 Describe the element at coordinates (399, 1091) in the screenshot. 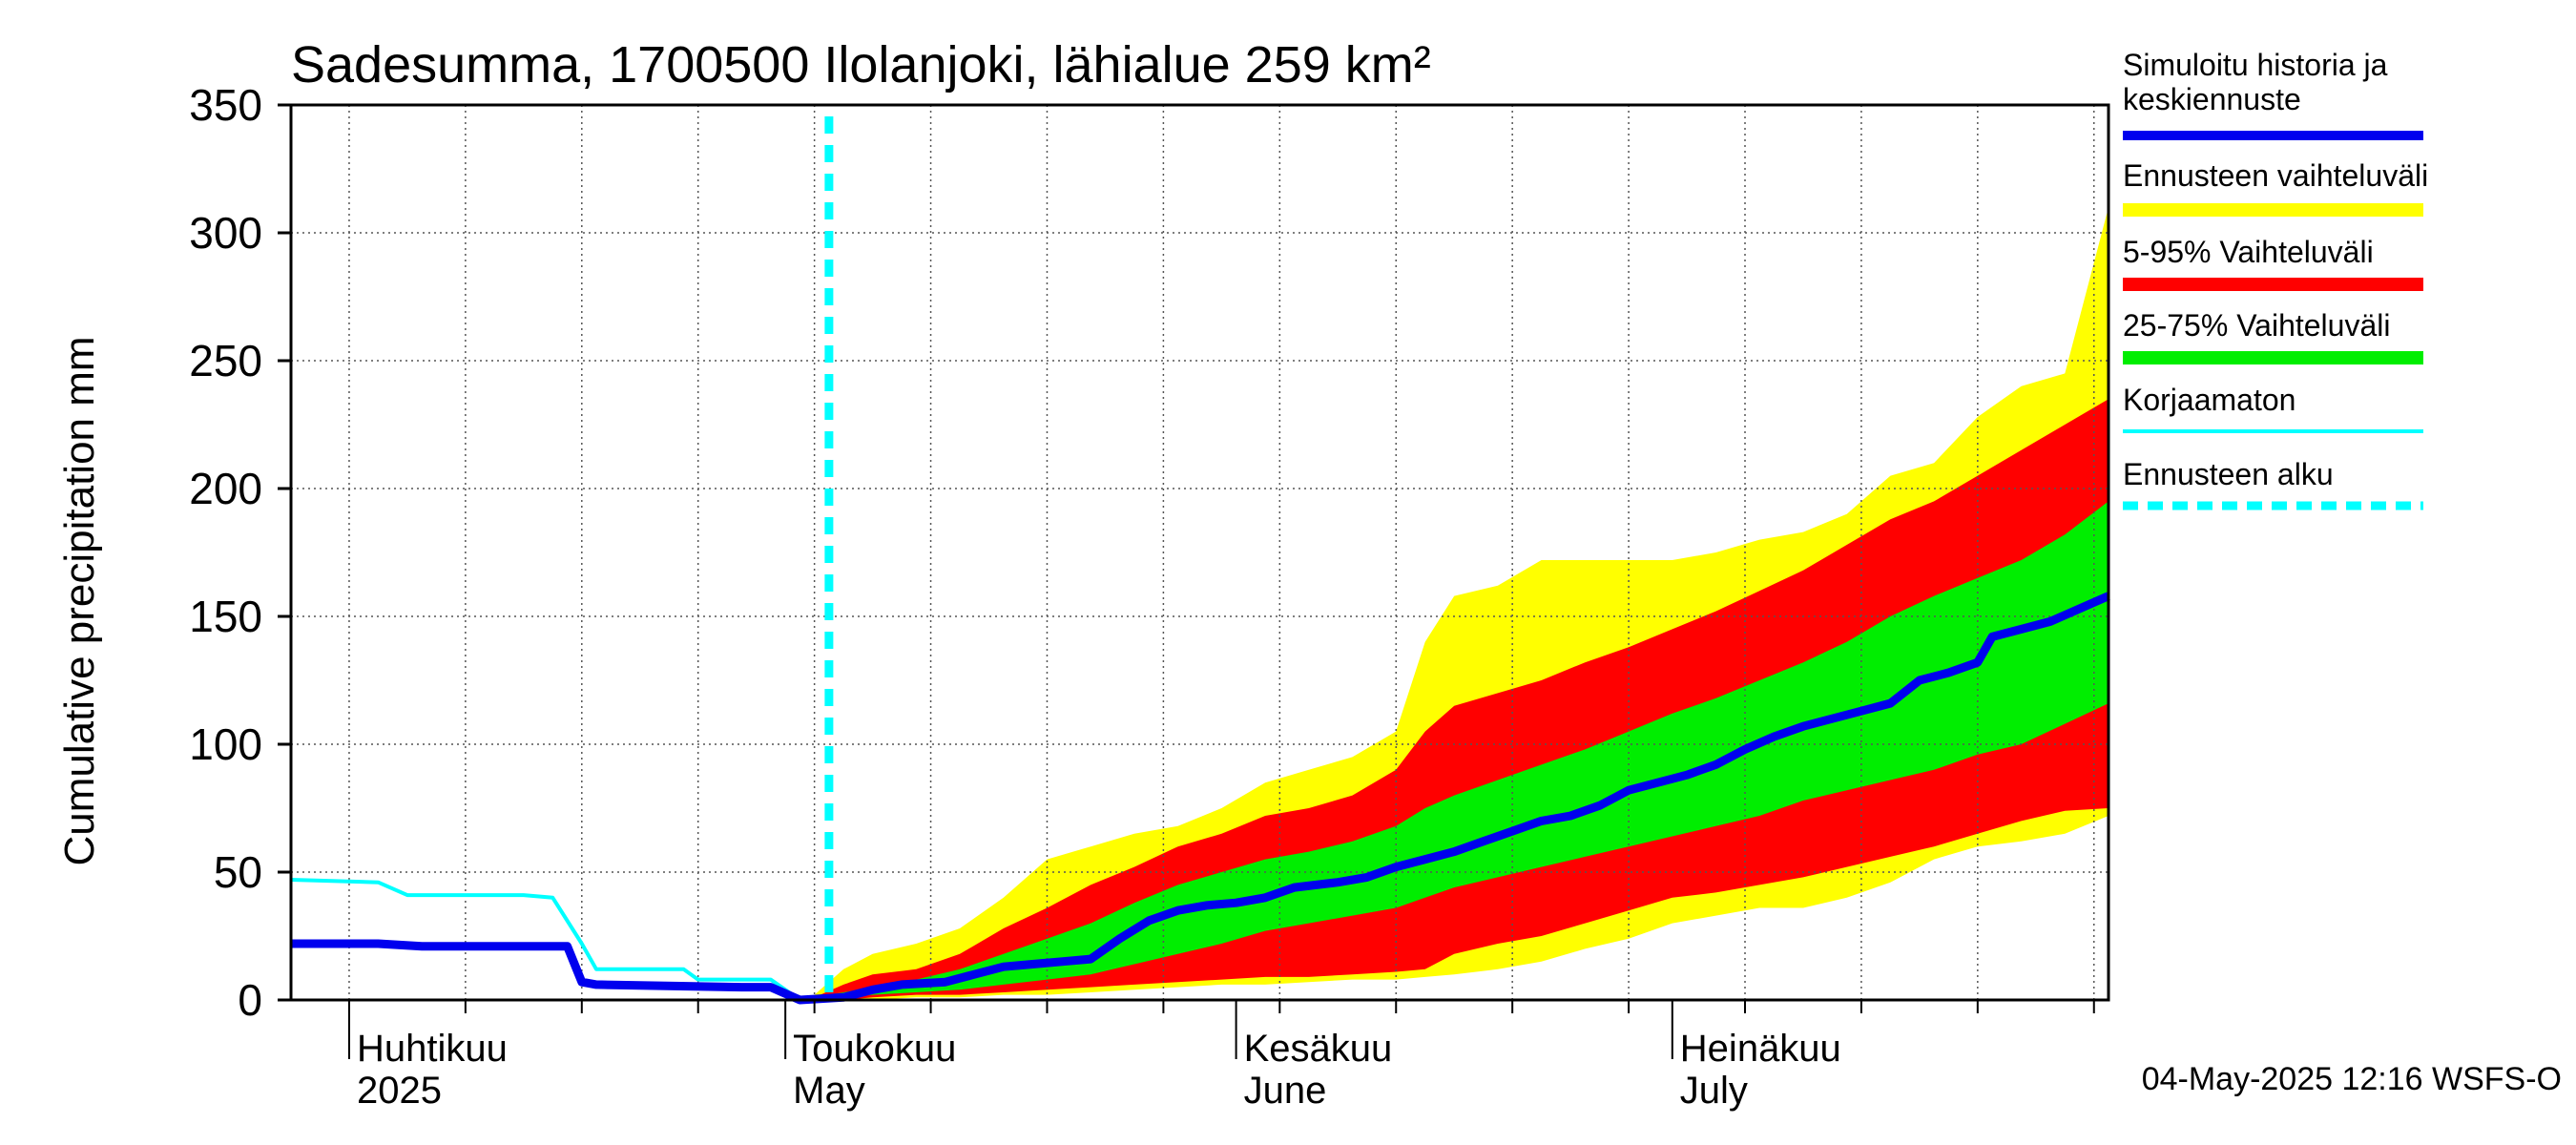

I see `x-month-label-en: 2025` at that location.